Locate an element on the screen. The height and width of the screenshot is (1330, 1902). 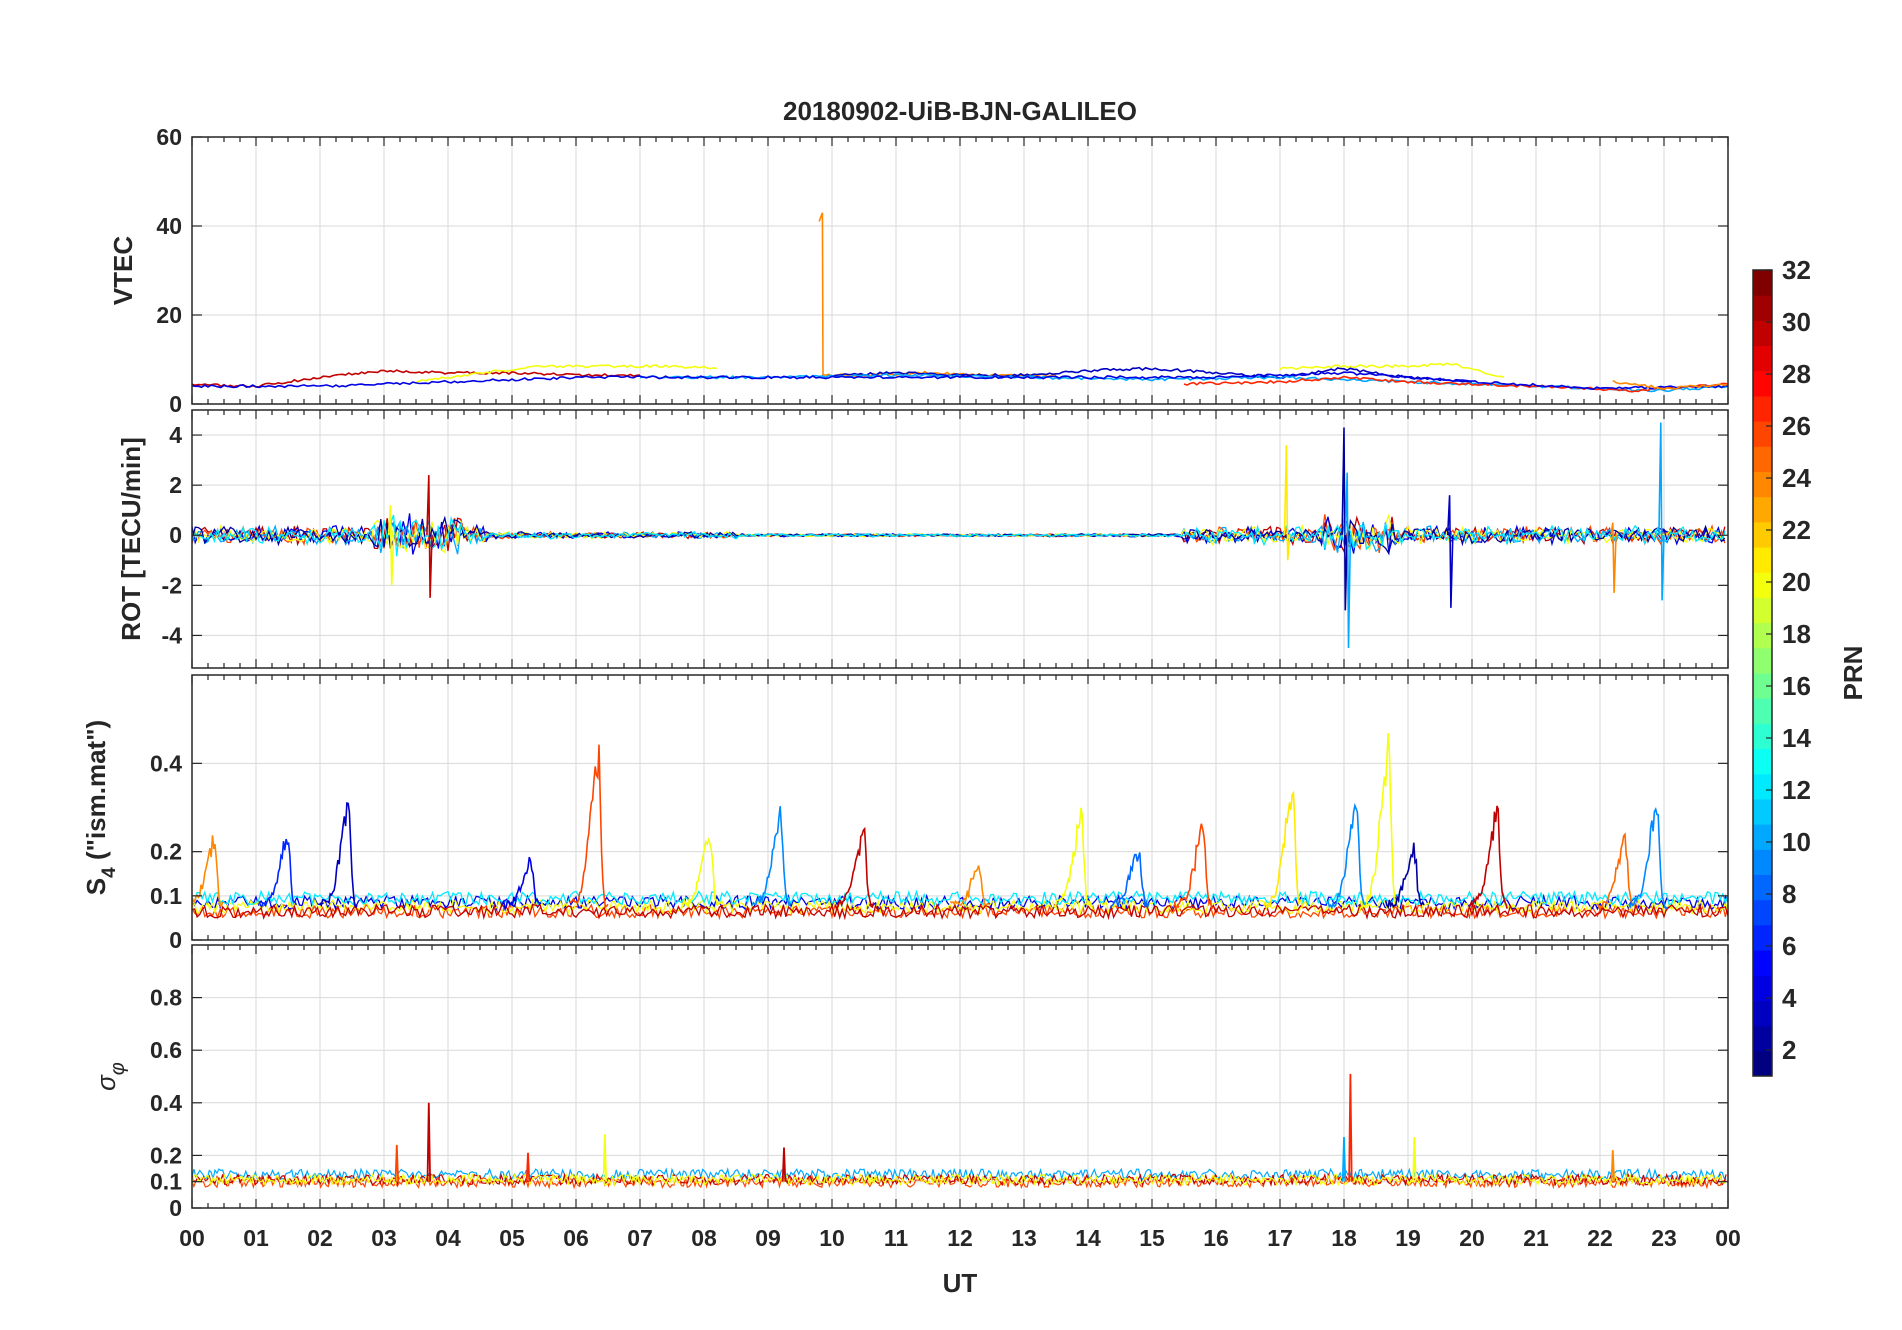
x-tick-label: 11 is located at coordinates (896, 1238).